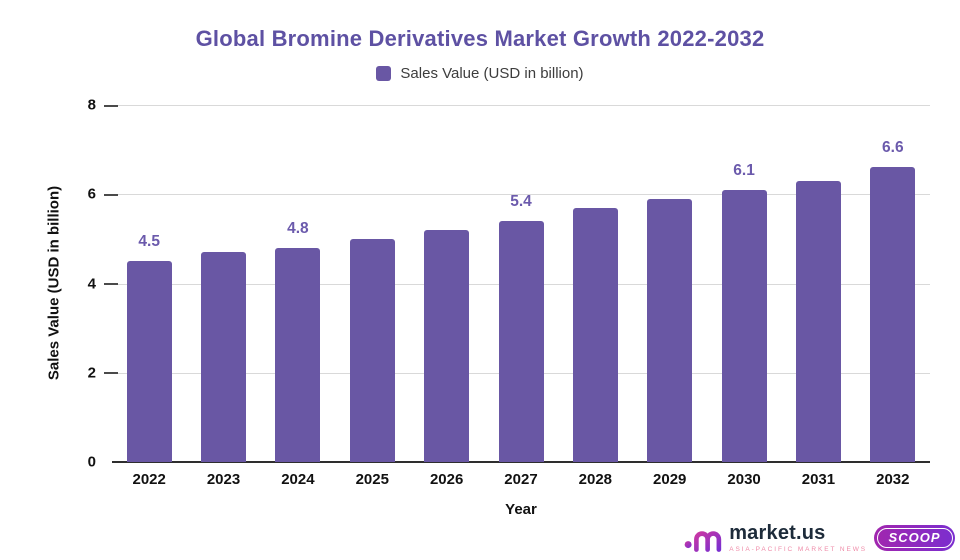  I want to click on bar-2024, so click(298, 354).